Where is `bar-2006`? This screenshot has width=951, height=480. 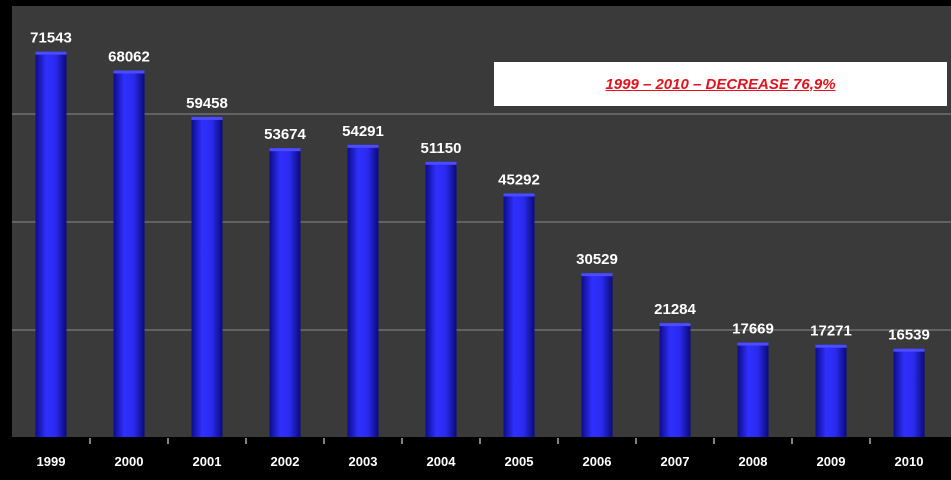 bar-2006 is located at coordinates (597, 355).